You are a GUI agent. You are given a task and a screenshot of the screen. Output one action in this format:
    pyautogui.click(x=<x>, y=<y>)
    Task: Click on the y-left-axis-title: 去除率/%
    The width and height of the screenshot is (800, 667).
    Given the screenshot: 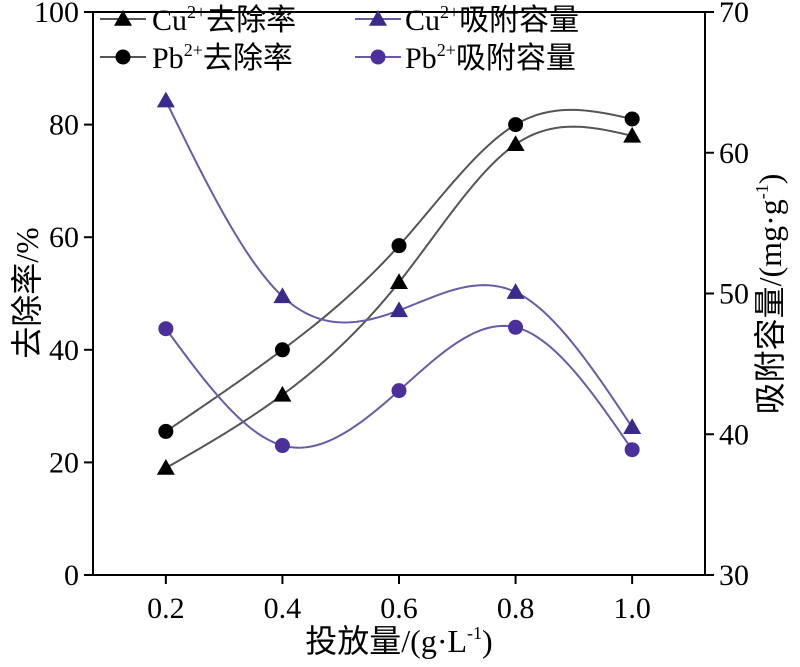 What is the action you would take?
    pyautogui.click(x=27, y=293)
    